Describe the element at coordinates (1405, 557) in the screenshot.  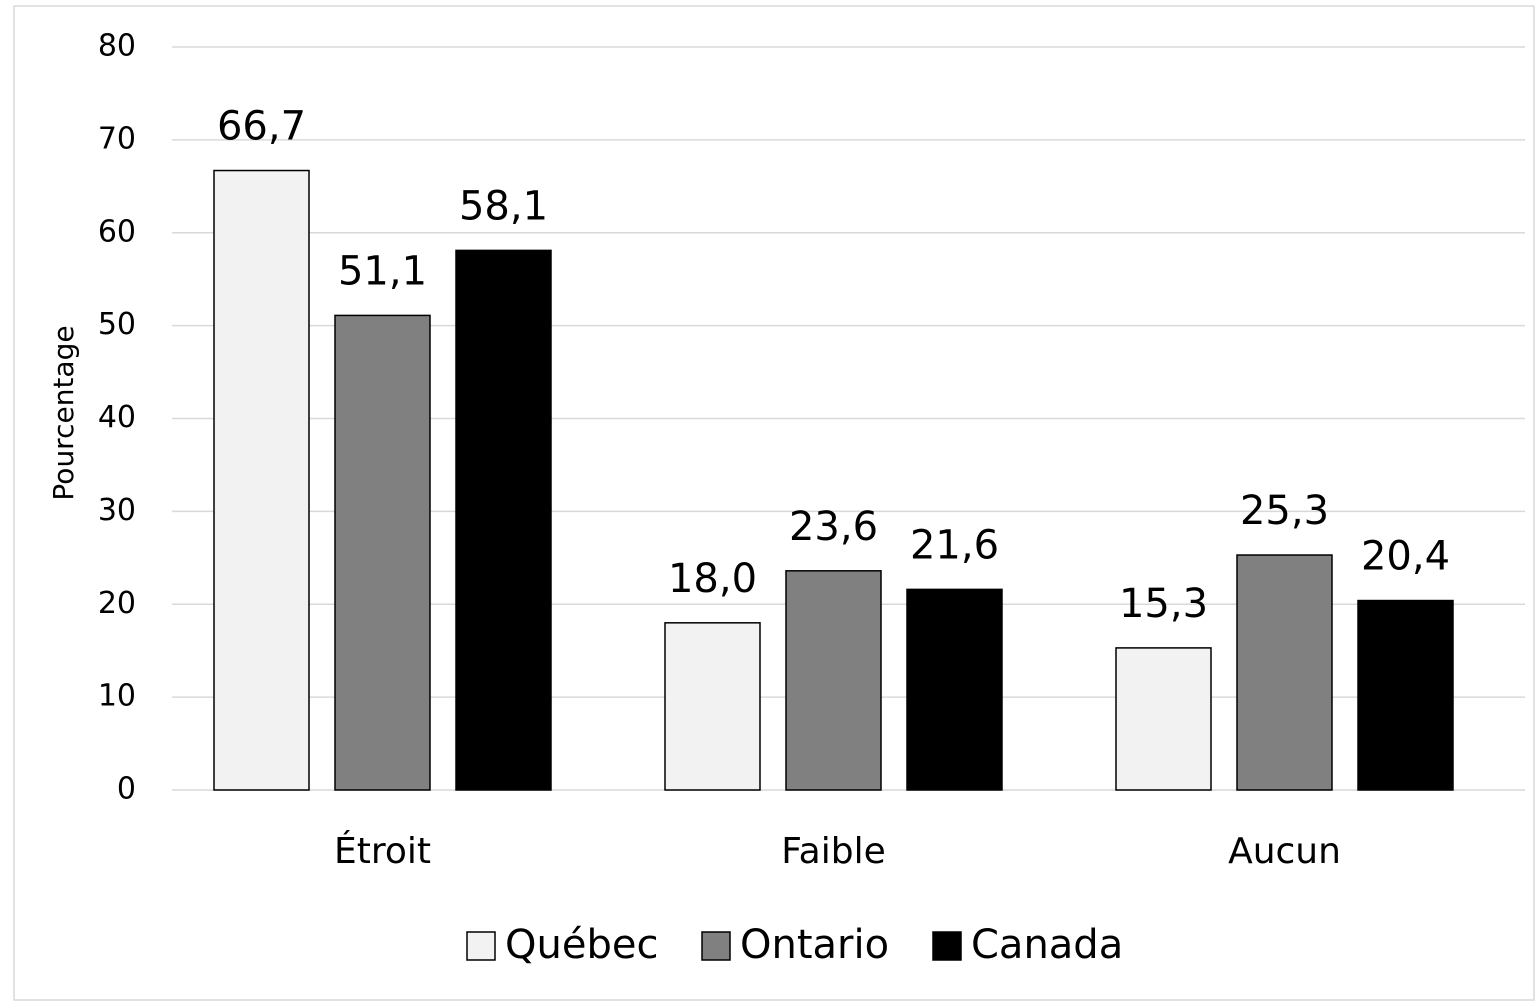
I see `data-label: 20,4` at that location.